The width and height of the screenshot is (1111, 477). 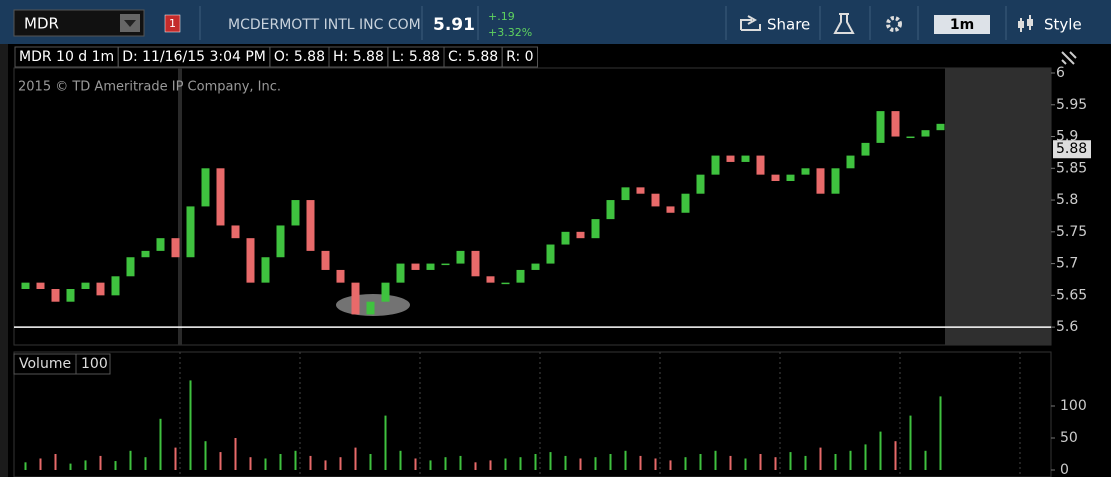 I want to click on info-box, so click(x=520, y=57).